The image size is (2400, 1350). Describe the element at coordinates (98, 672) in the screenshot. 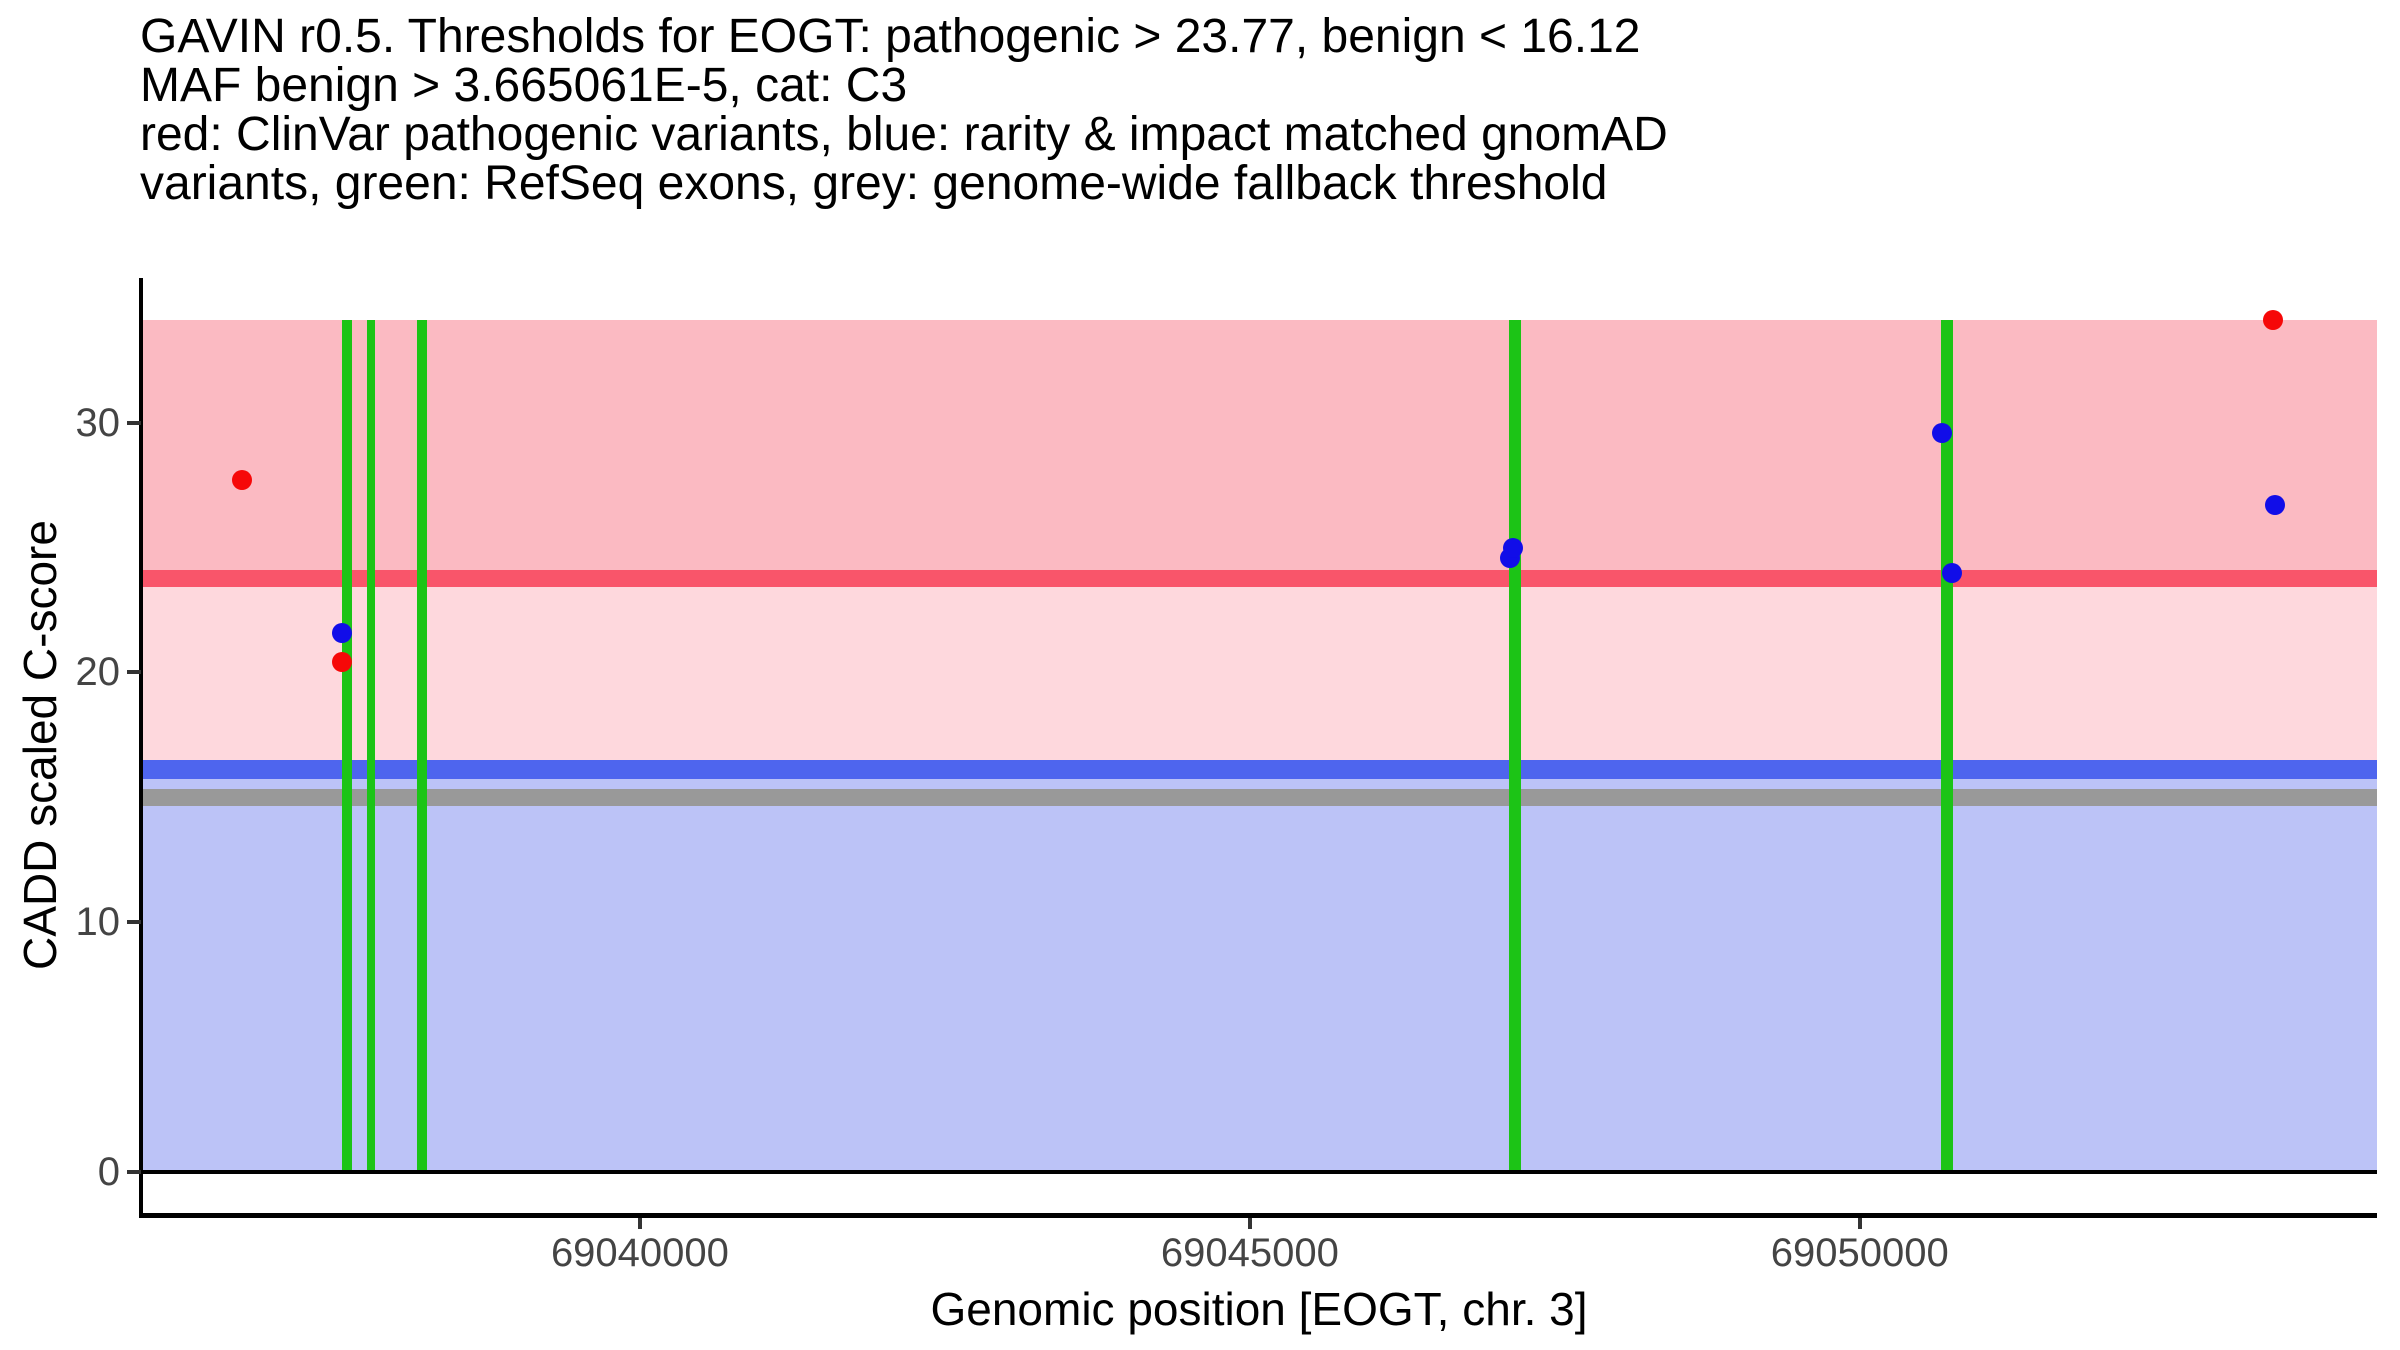

I see `y-tick-label: 20` at that location.